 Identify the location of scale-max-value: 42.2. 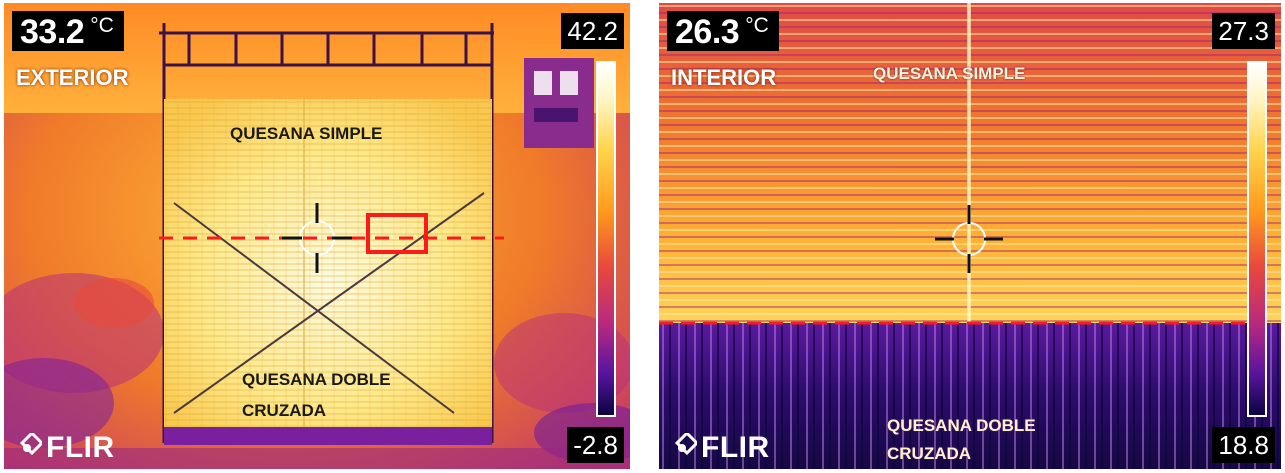
(592, 31).